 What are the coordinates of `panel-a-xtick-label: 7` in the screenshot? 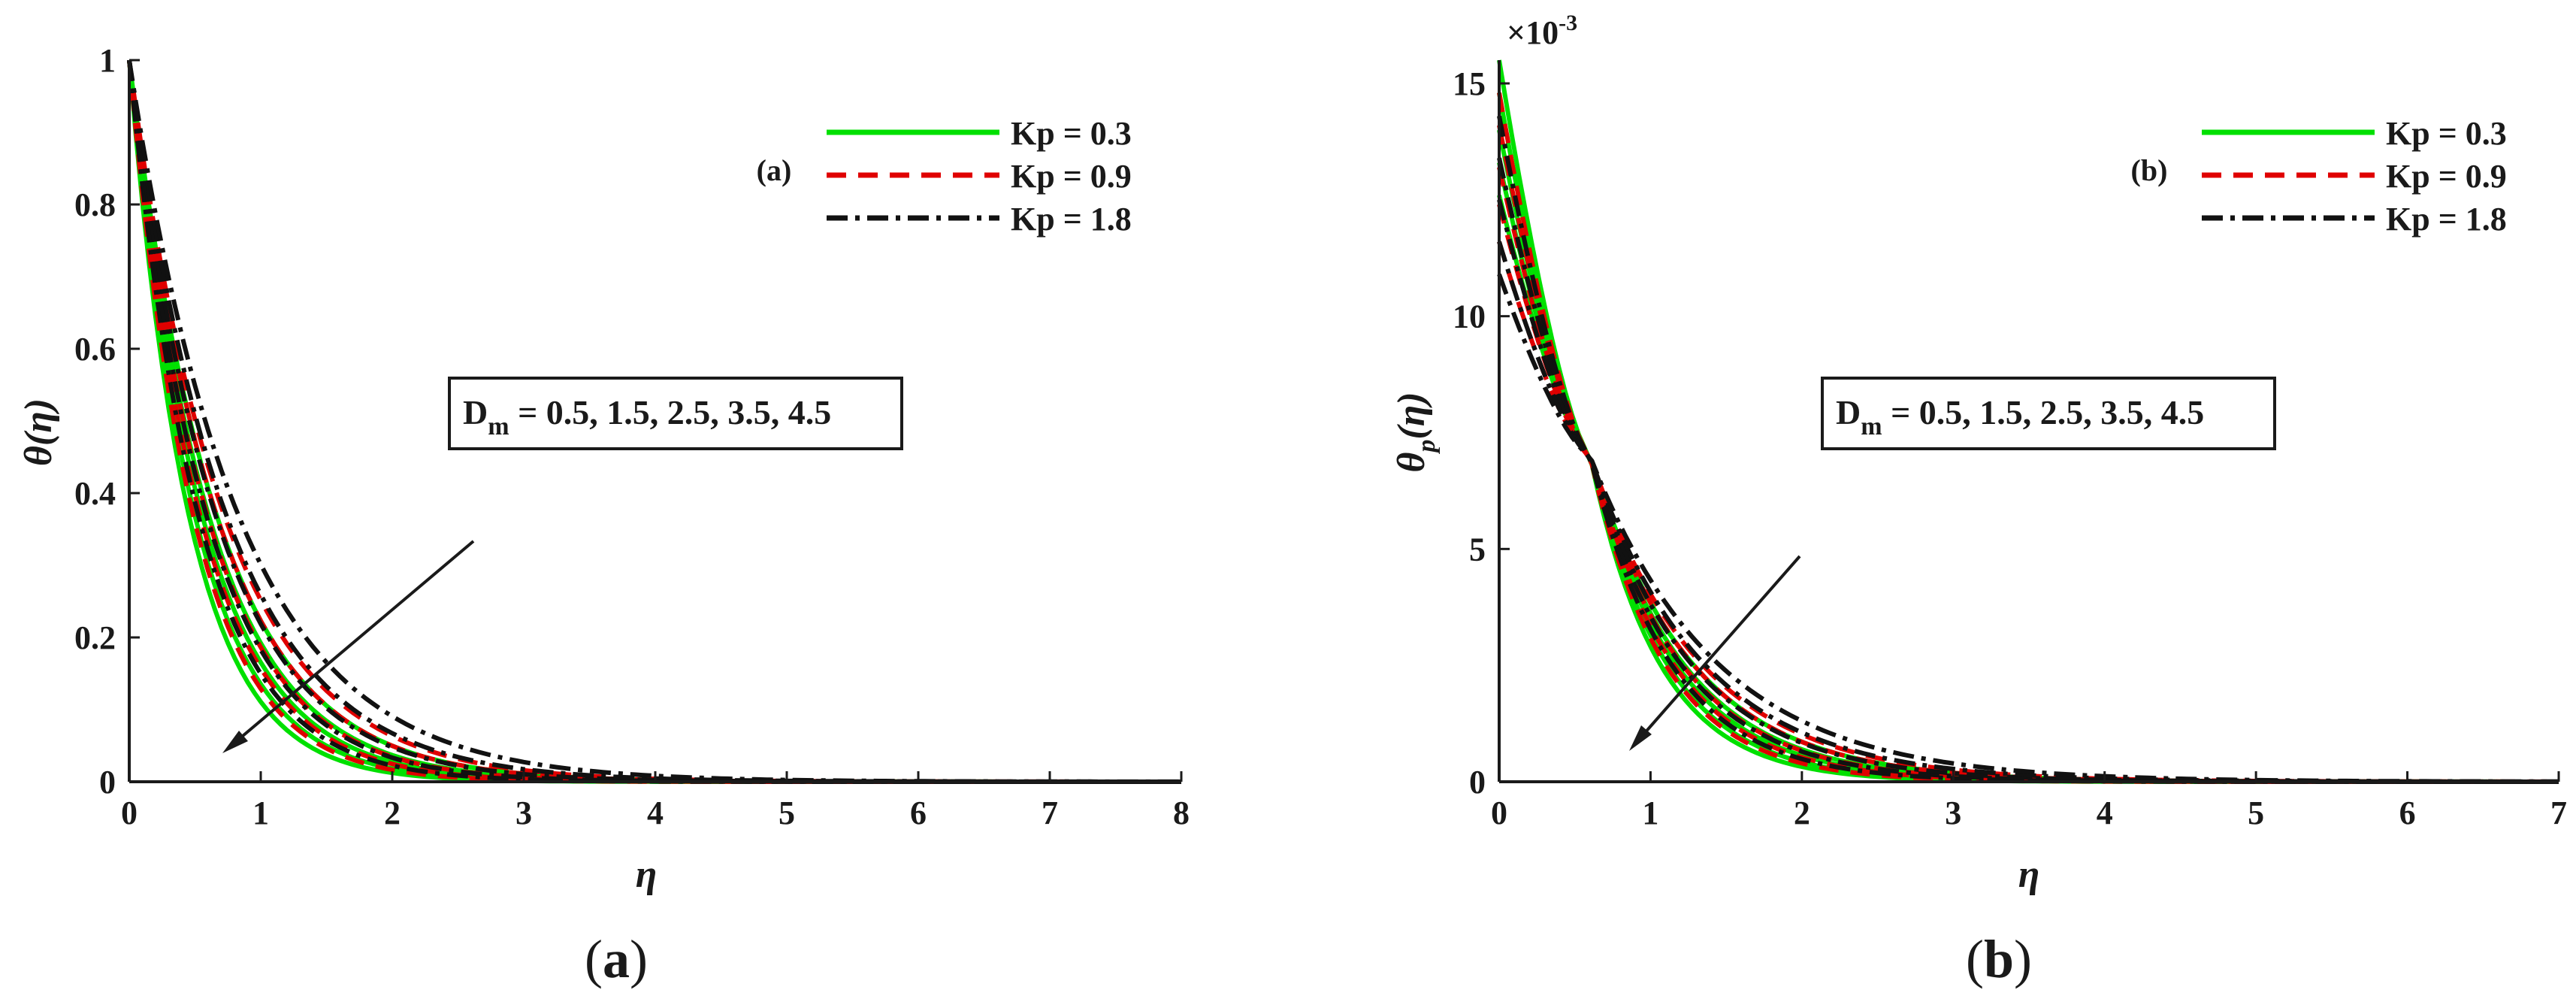 It's located at (1050, 813).